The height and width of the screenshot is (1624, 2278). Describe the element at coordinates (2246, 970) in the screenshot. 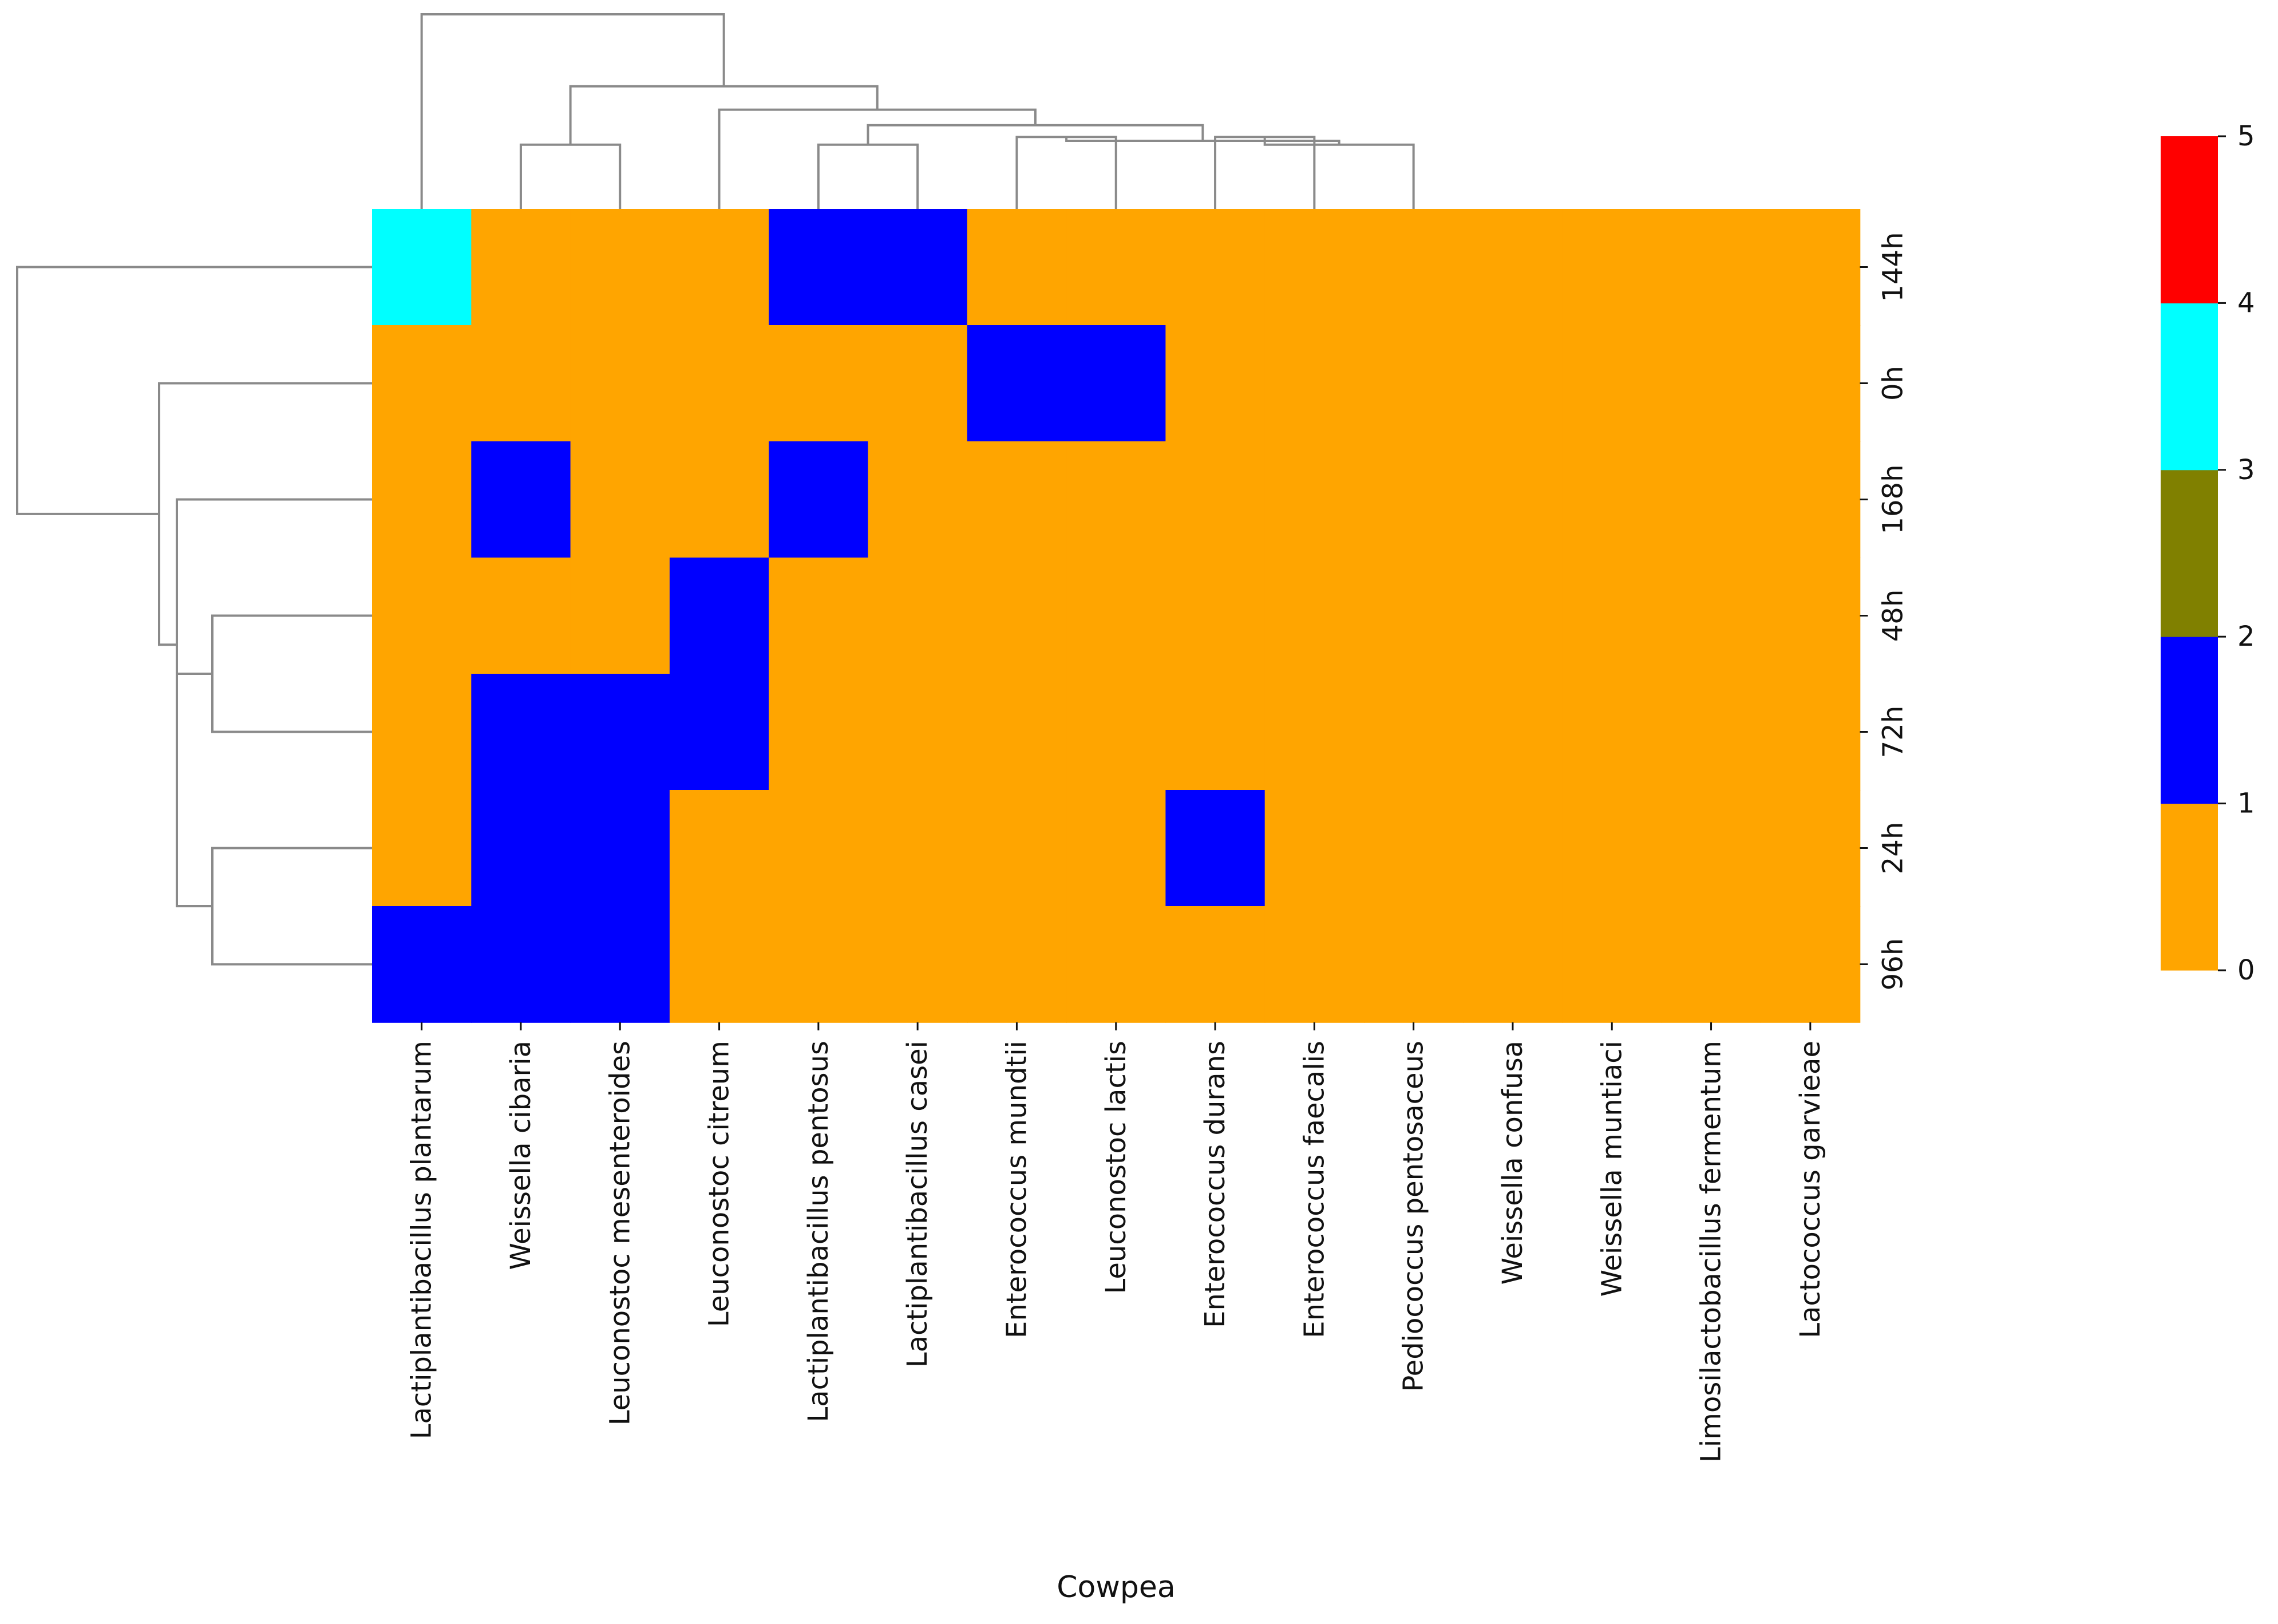

I see `colorbar-tick-label: 0` at that location.